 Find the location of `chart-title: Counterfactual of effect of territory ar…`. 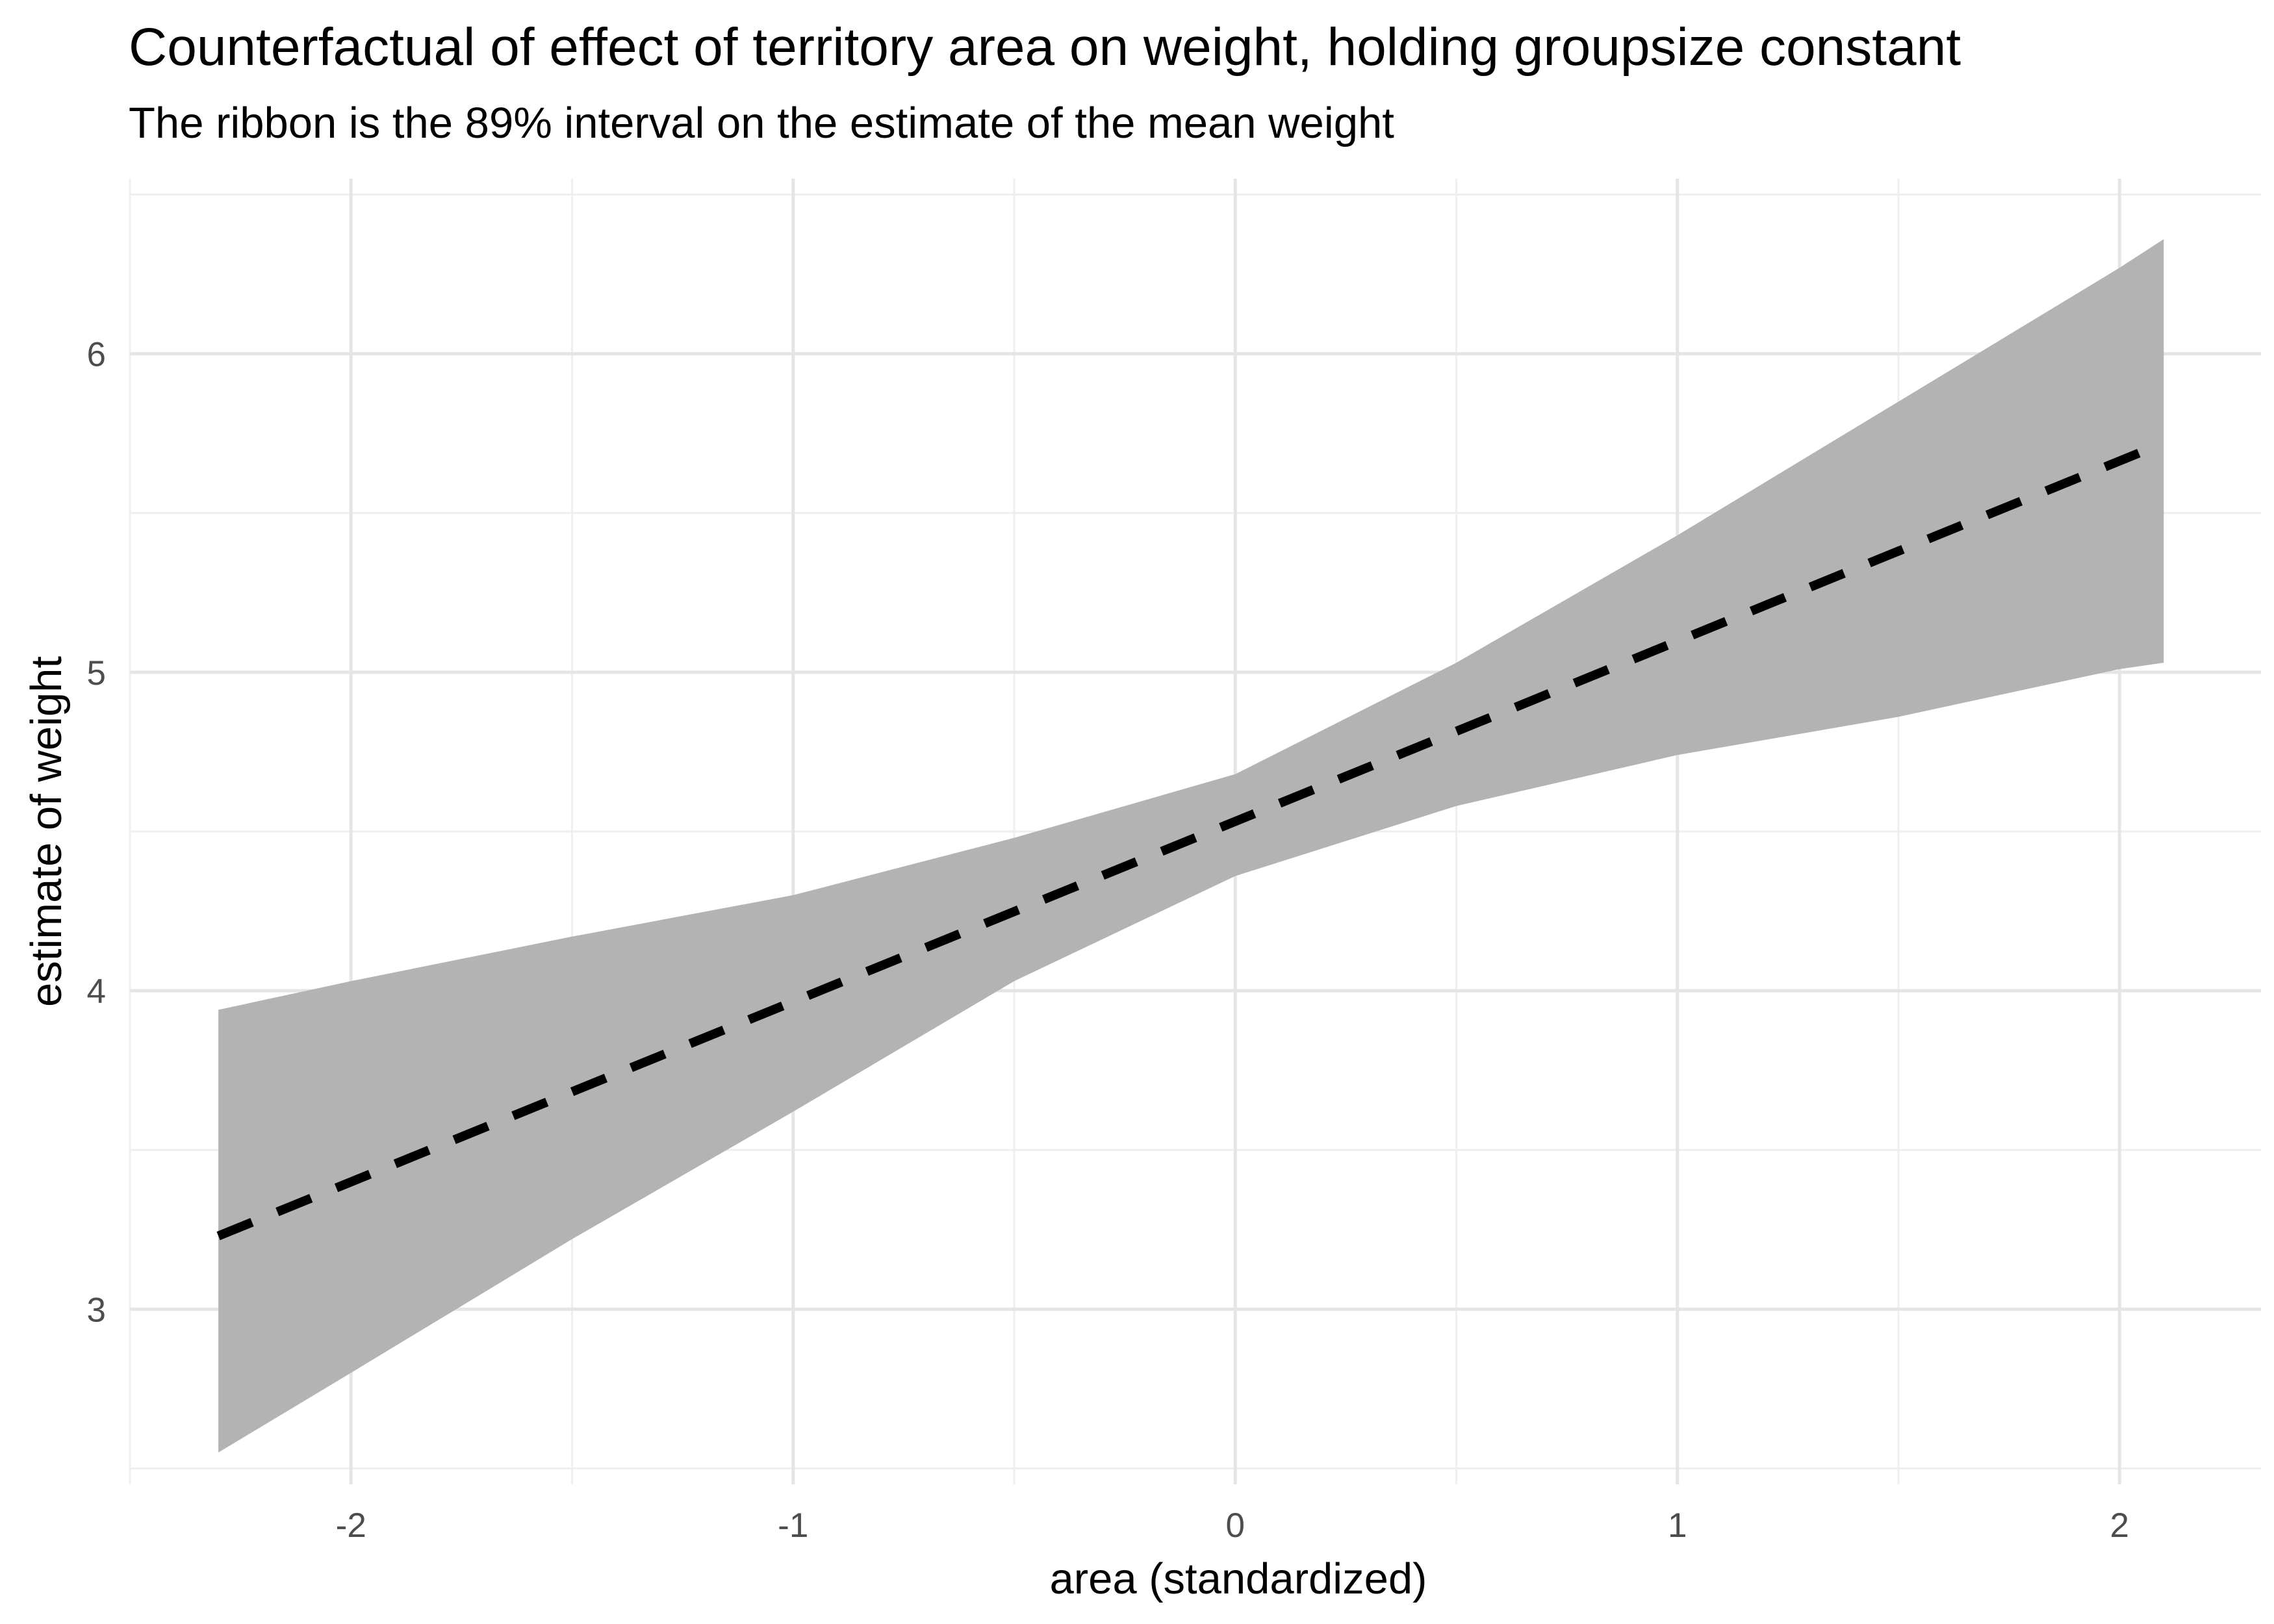

chart-title: Counterfactual of effect of territory ar… is located at coordinates (1045, 47).